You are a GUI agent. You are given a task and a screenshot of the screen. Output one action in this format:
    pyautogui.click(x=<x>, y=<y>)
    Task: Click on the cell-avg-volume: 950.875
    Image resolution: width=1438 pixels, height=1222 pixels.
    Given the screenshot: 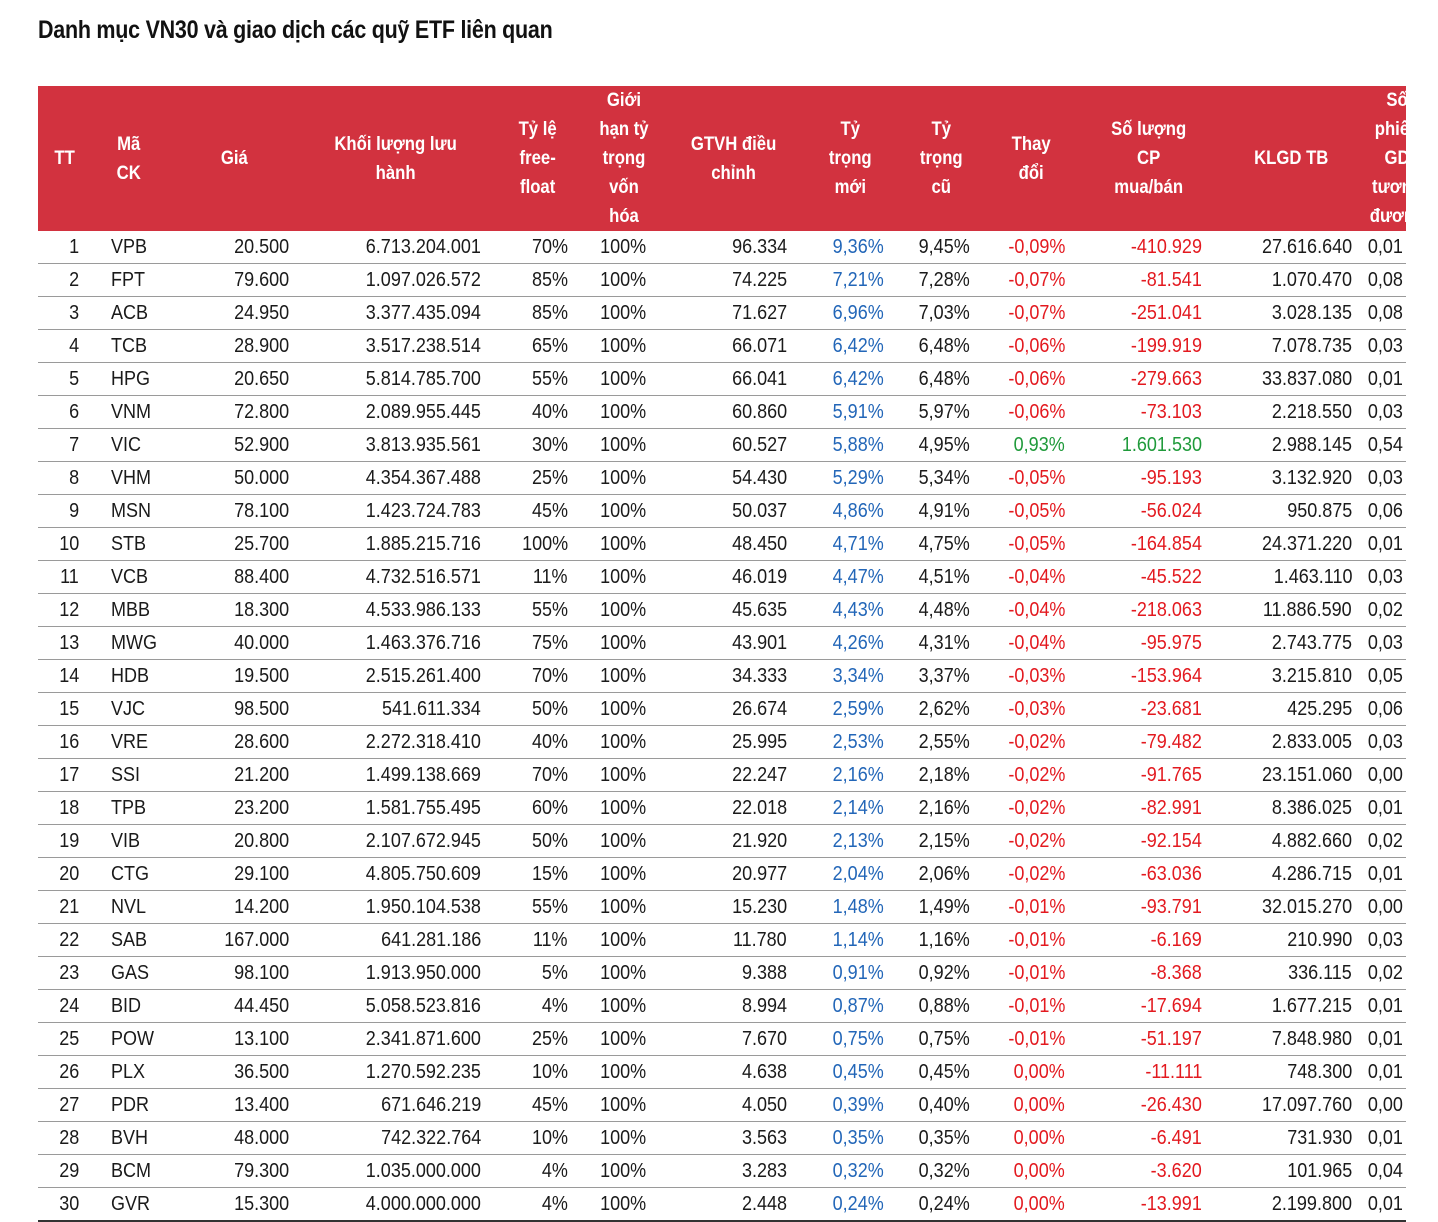 What is the action you would take?
    pyautogui.click(x=1291, y=511)
    